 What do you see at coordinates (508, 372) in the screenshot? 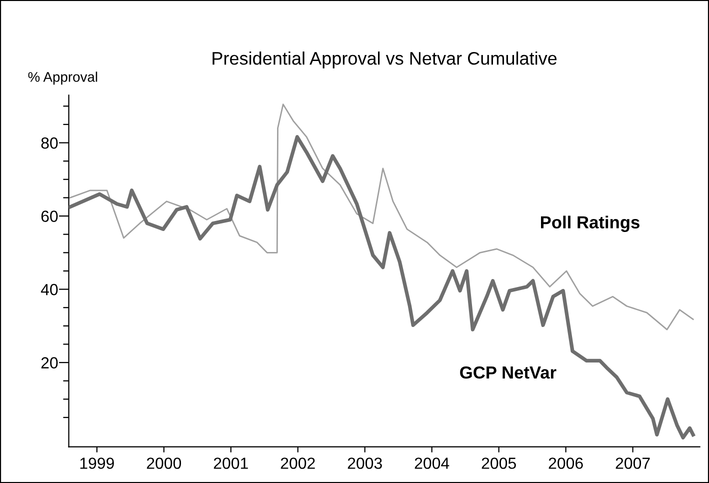
I see `series-label: GCP NetVar` at bounding box center [508, 372].